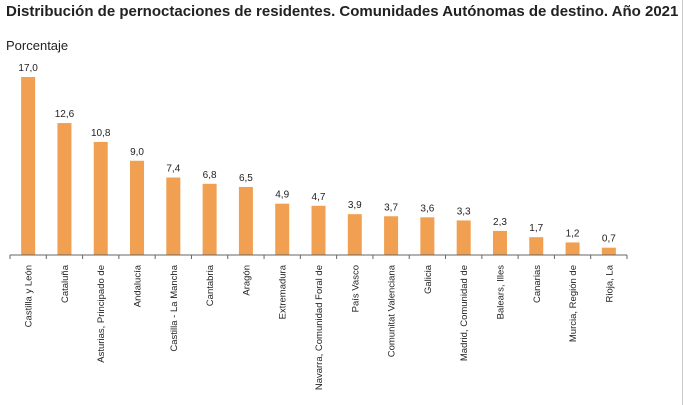 Image resolution: width=687 pixels, height=405 pixels. Describe the element at coordinates (101, 314) in the screenshot. I see `category-label: Asturias, Principado de` at that location.